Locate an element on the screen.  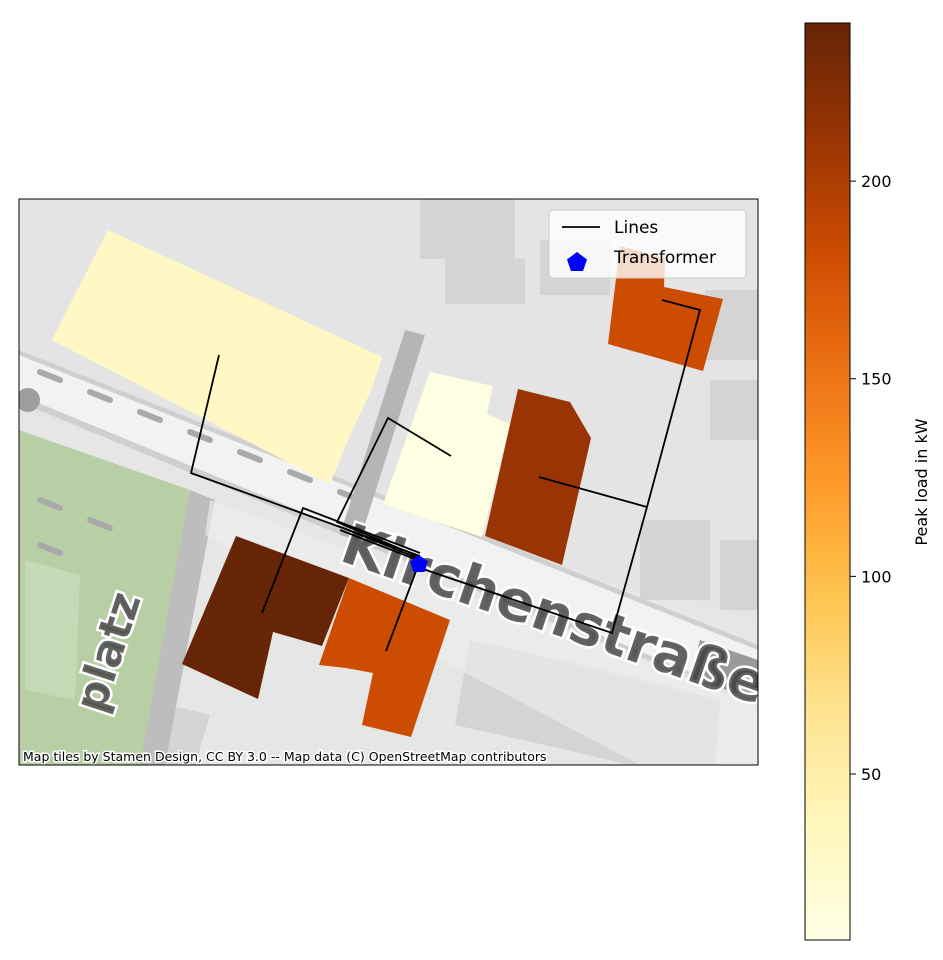
colorbar: 50 100 150 200 Peak load in kW is located at coordinates (867, 481).